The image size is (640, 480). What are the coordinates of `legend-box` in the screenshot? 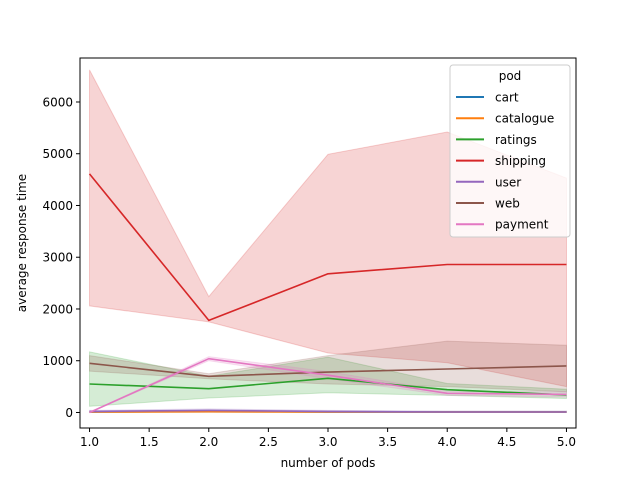 It's located at (510, 151).